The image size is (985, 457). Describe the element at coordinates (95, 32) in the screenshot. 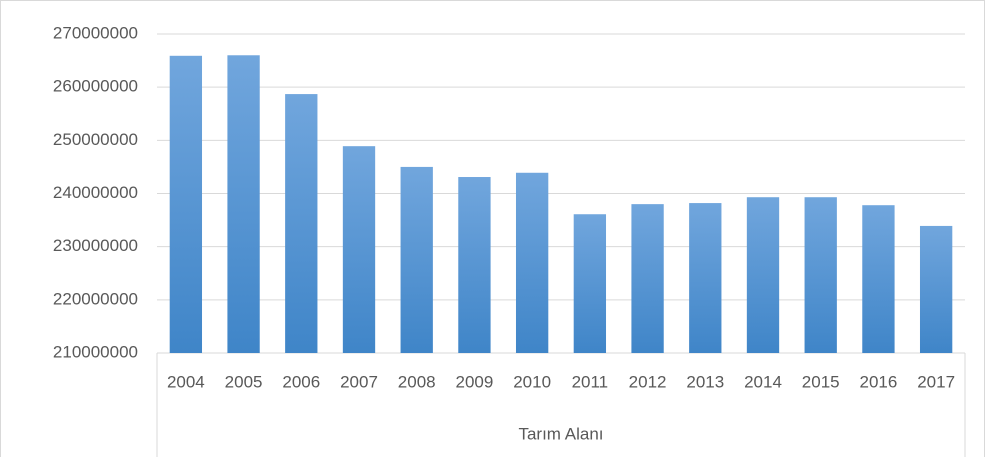

I see `y-tick-label: 270000000` at that location.